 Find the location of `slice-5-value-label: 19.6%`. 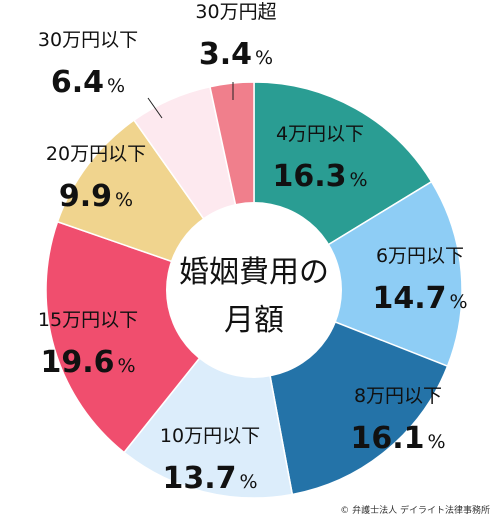

slice-5-value-label: 19.6% is located at coordinates (87, 362).